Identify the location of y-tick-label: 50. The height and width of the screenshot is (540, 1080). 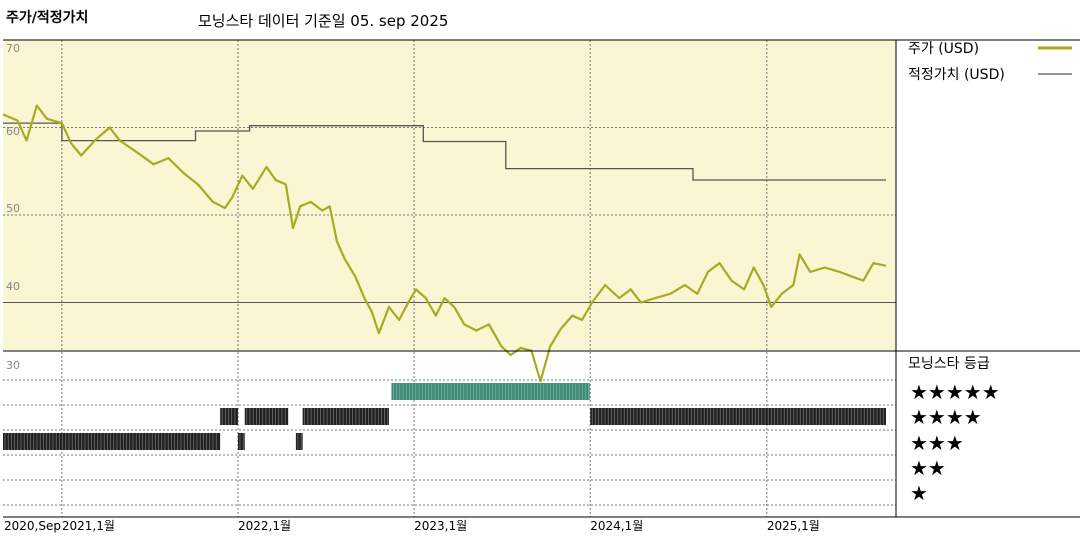
(13, 208).